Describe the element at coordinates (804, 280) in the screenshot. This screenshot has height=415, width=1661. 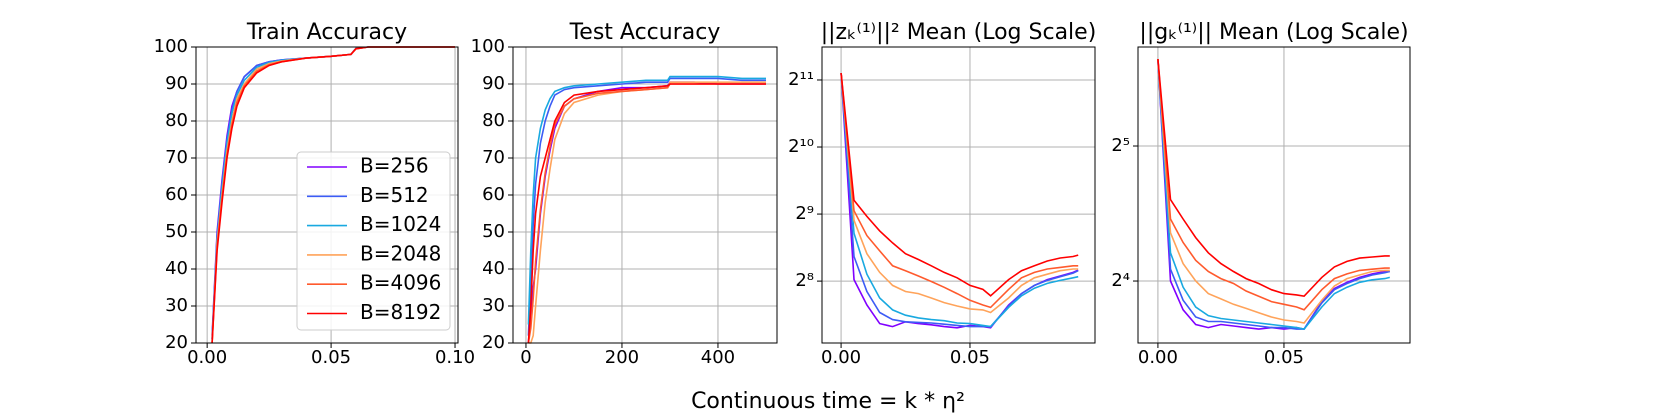
I see `y-tick-label: 2⁸` at that location.